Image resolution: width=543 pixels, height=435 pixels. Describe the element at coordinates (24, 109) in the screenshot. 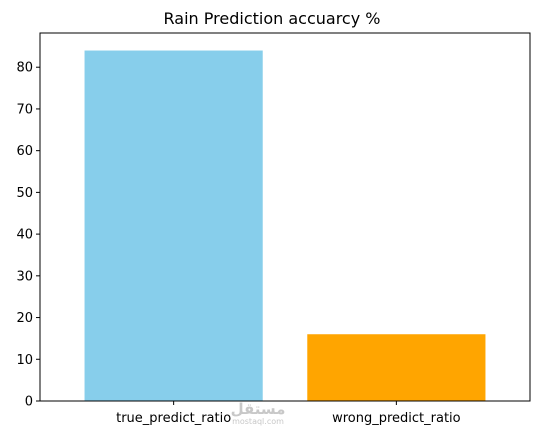

I see `y-tick-label: 70` at that location.